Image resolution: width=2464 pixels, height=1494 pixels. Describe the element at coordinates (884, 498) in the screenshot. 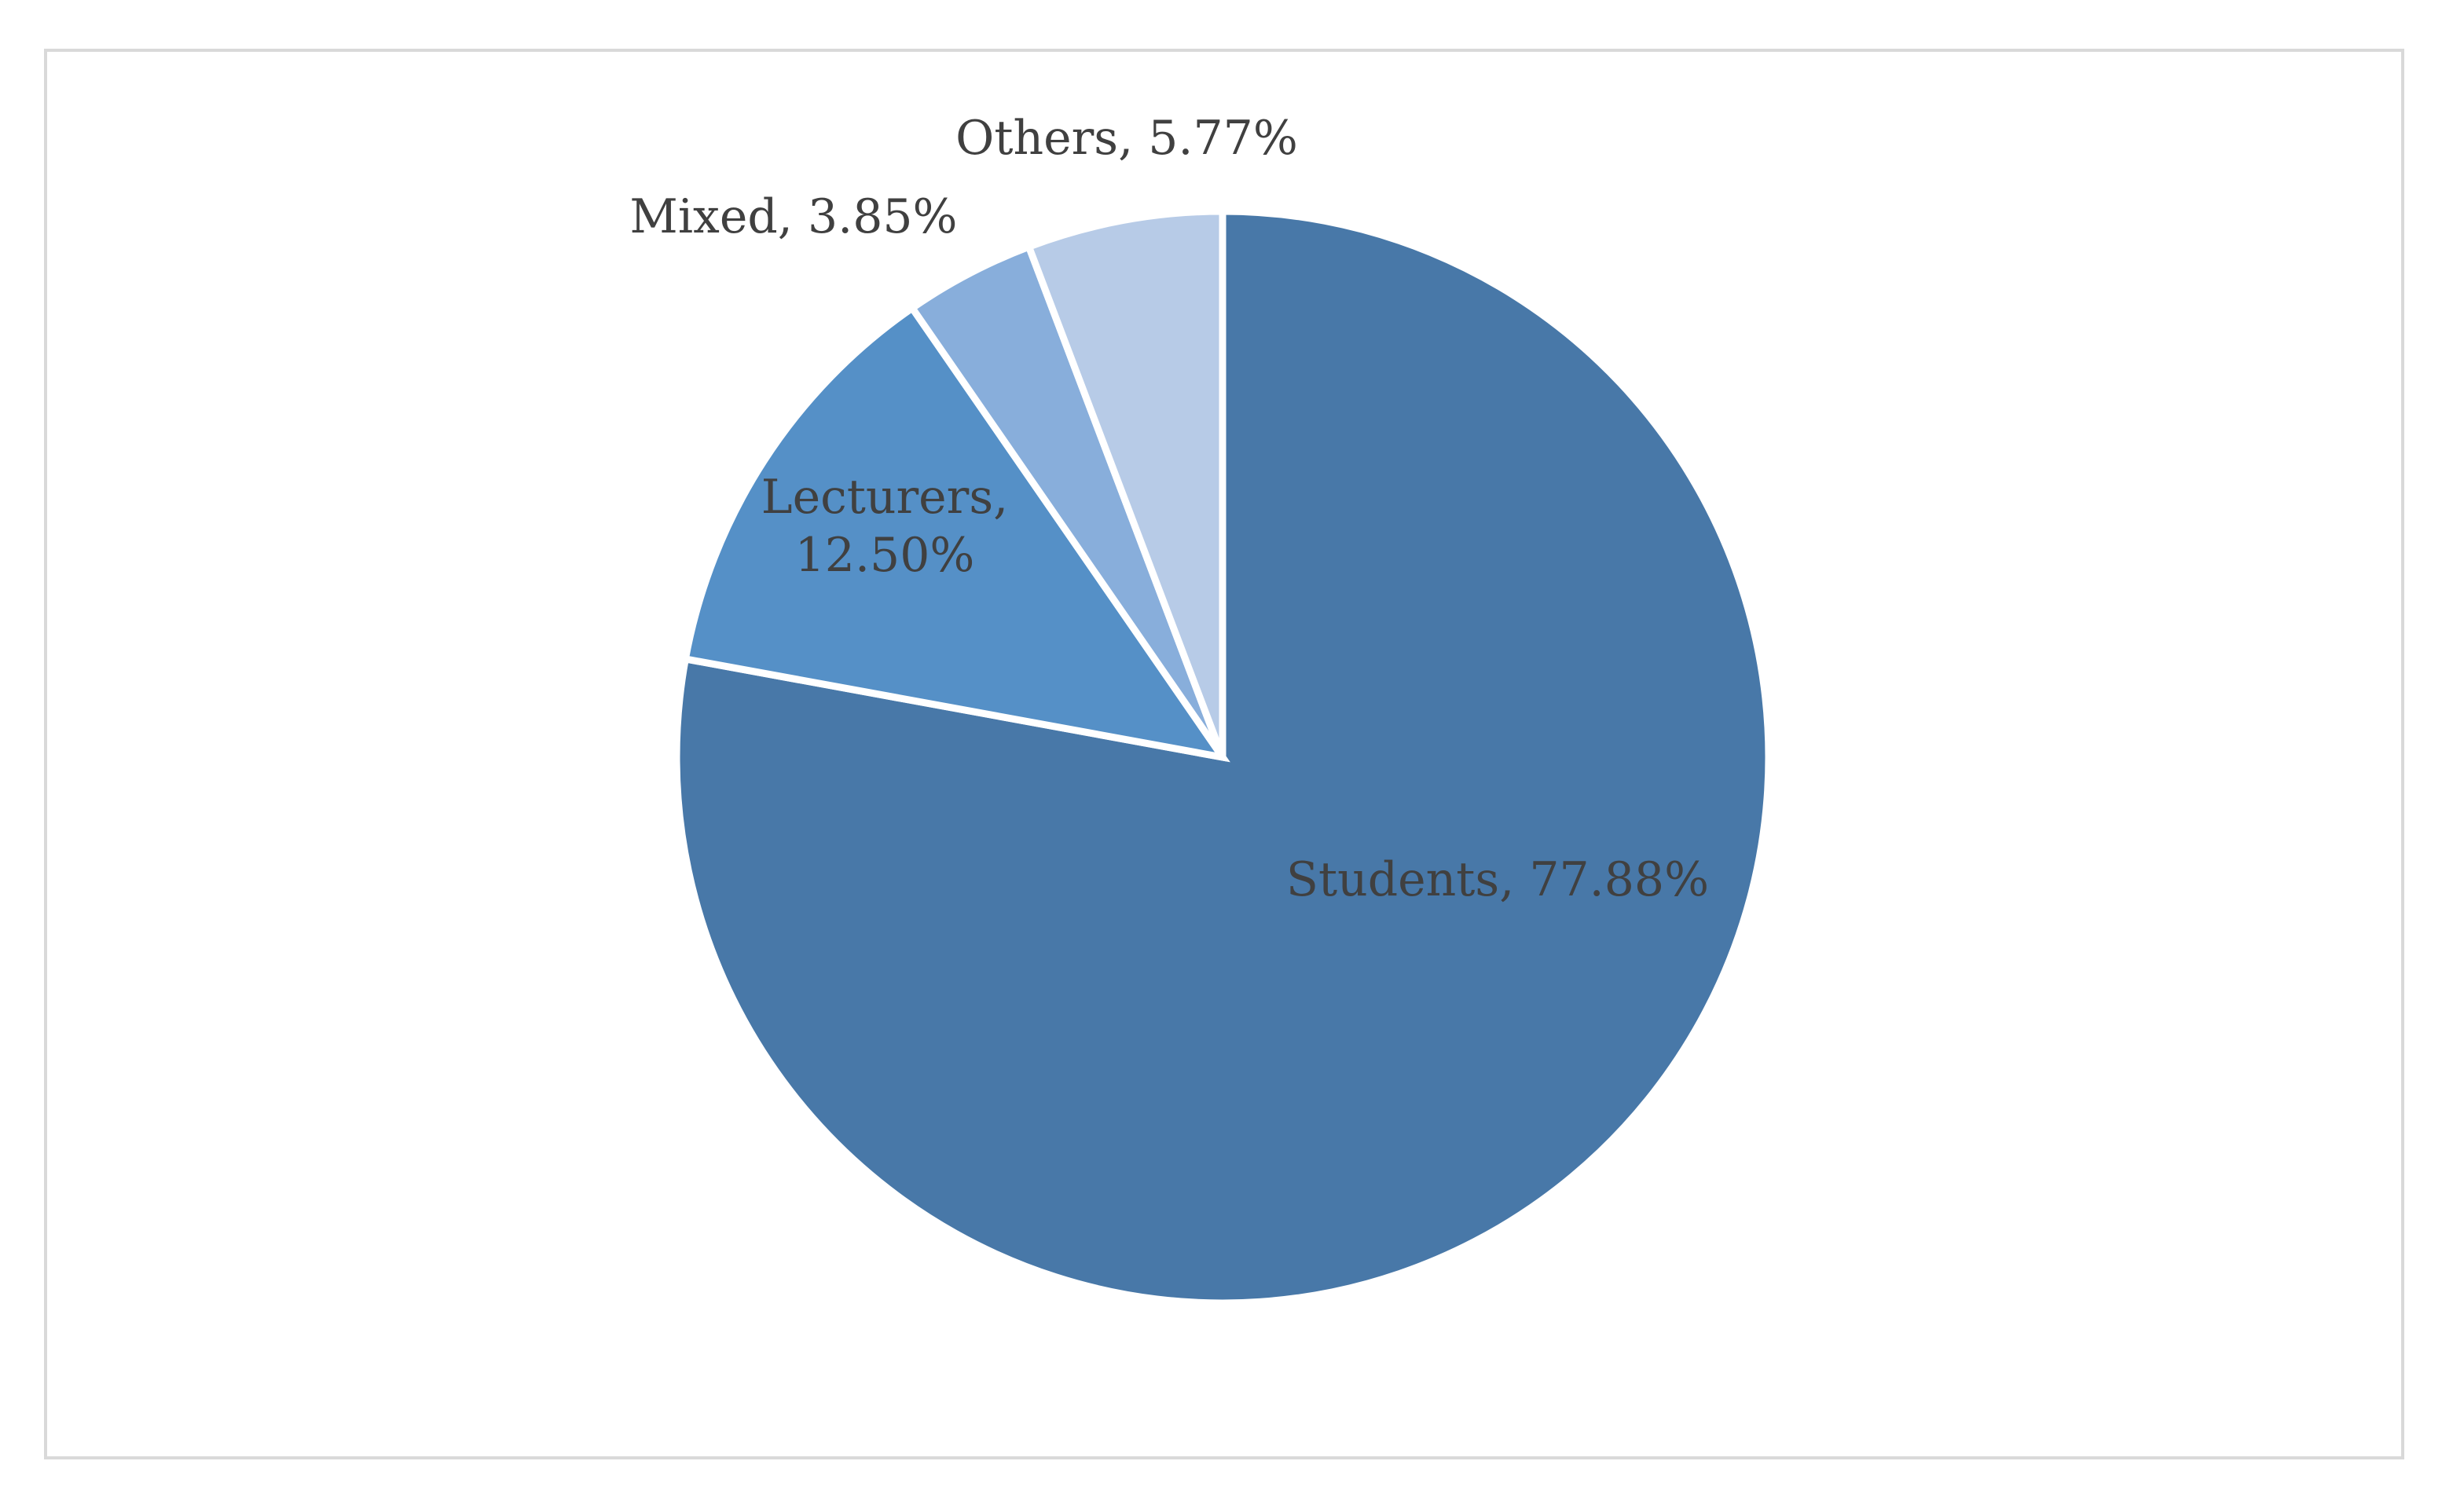

I see `slice-label-line: Lecturers,` at that location.